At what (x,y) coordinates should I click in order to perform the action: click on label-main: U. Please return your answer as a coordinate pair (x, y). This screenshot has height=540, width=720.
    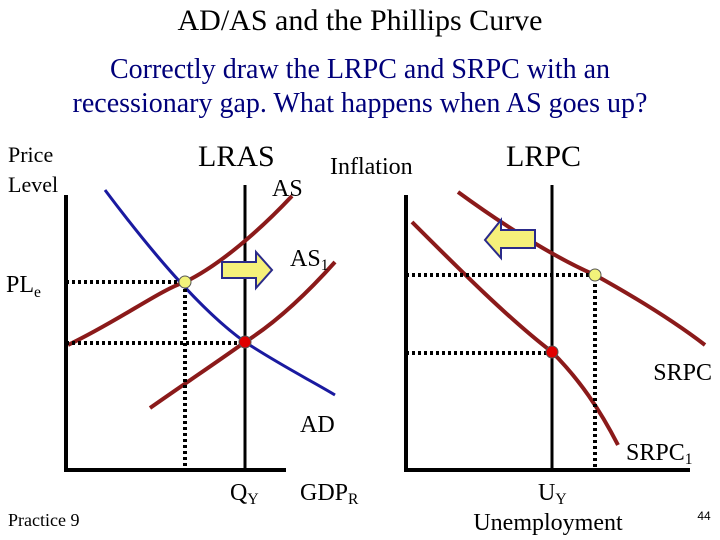
    Looking at the image, I should click on (546, 493).